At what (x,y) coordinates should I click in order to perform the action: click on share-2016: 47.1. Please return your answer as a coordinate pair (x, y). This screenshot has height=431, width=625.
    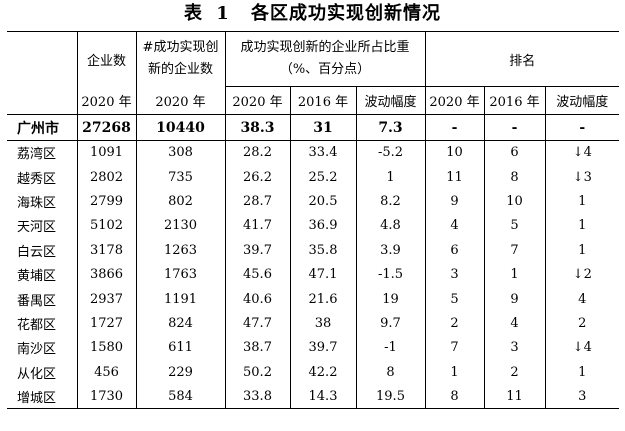
    Looking at the image, I should click on (322, 274).